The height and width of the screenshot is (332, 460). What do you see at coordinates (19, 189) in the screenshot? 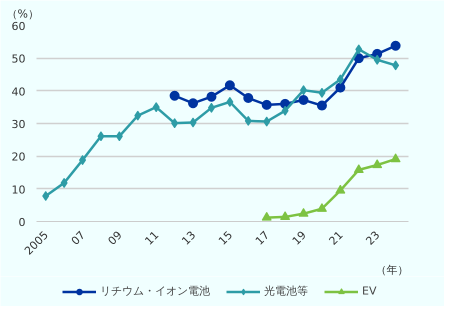
I see `y-tick-label: 10` at bounding box center [19, 189].